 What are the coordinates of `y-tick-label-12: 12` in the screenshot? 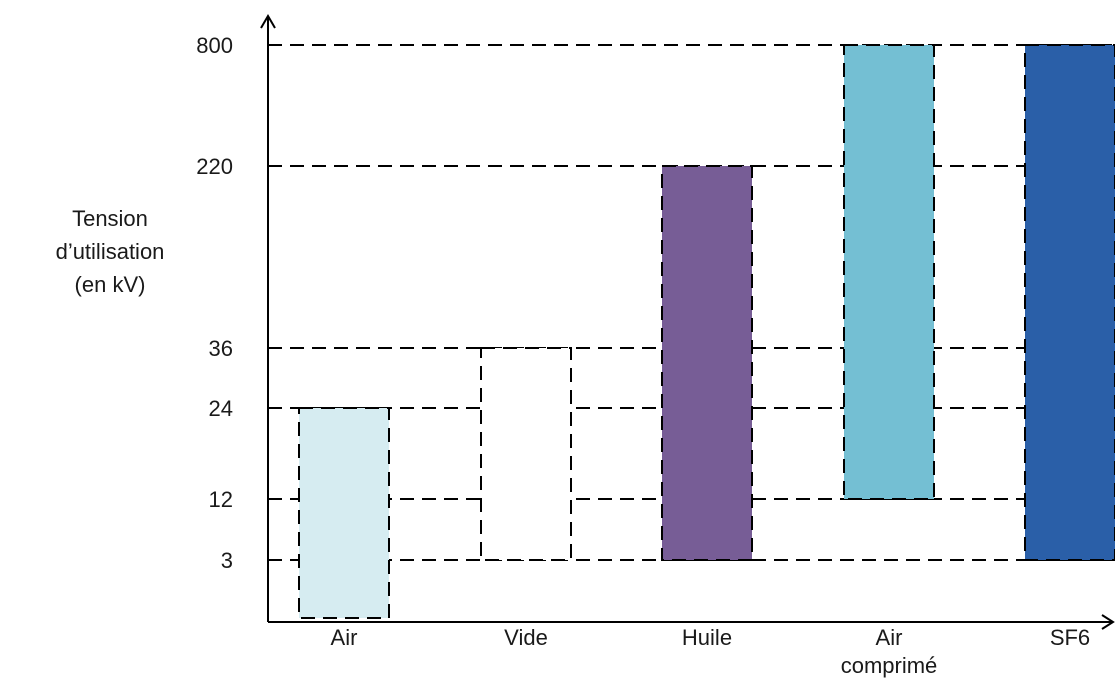 It's located at (221, 499).